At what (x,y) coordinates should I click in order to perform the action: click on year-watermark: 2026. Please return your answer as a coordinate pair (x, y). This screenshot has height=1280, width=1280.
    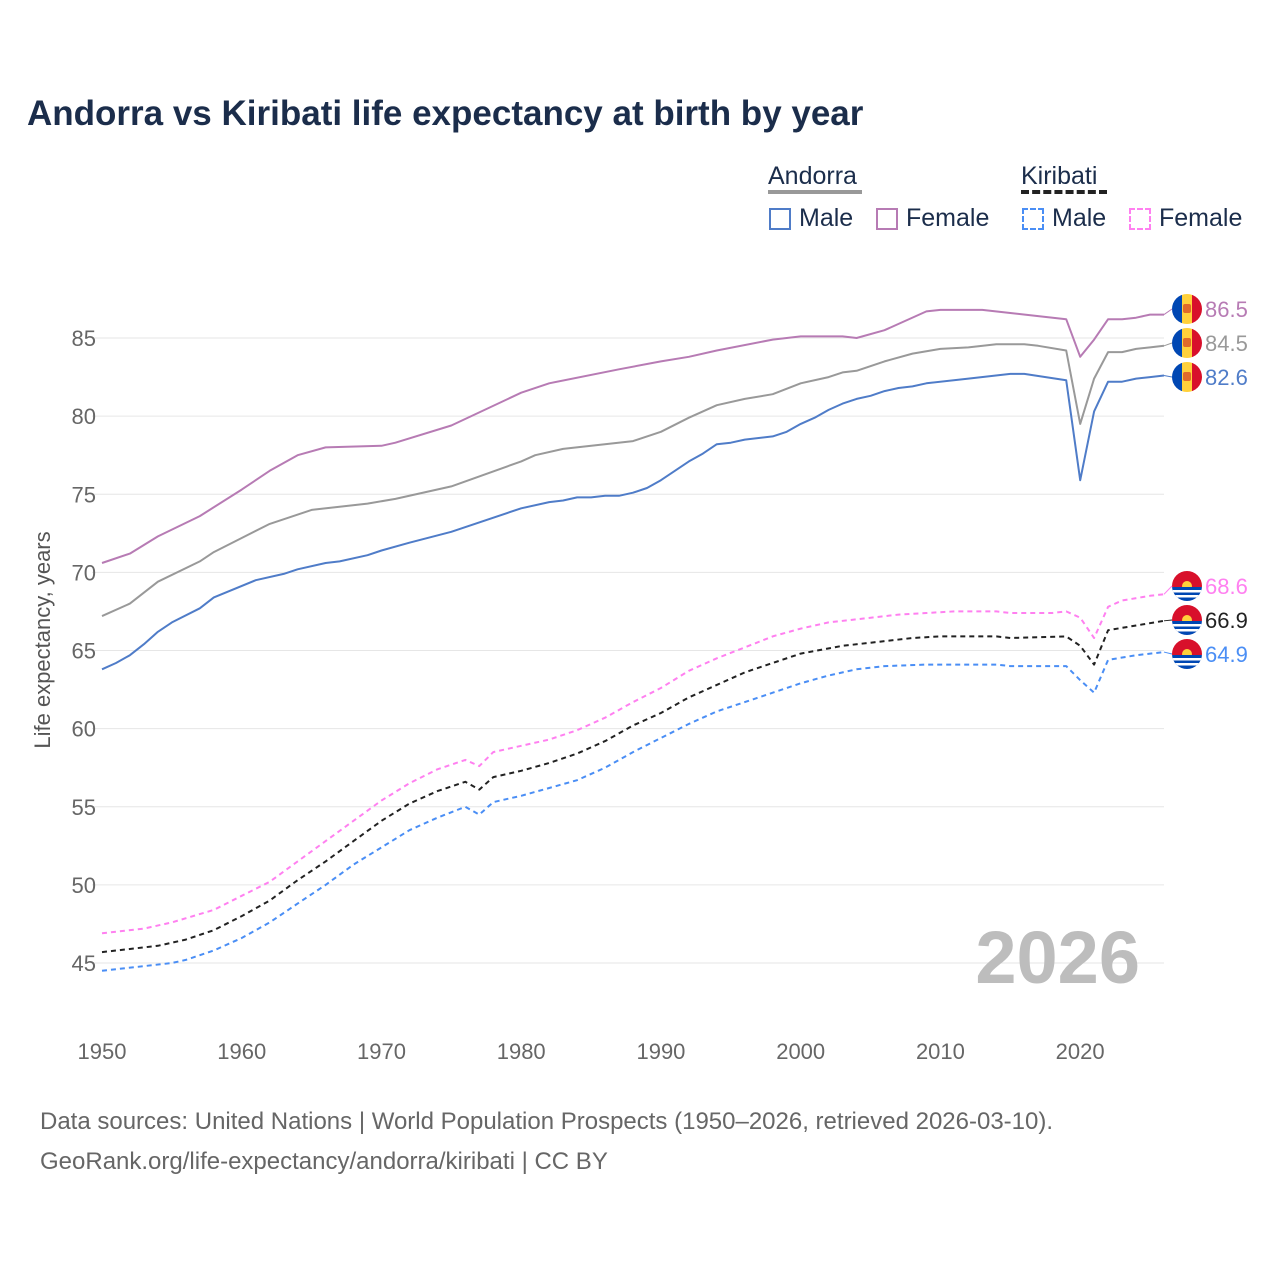
    Looking at the image, I should click on (1057, 957).